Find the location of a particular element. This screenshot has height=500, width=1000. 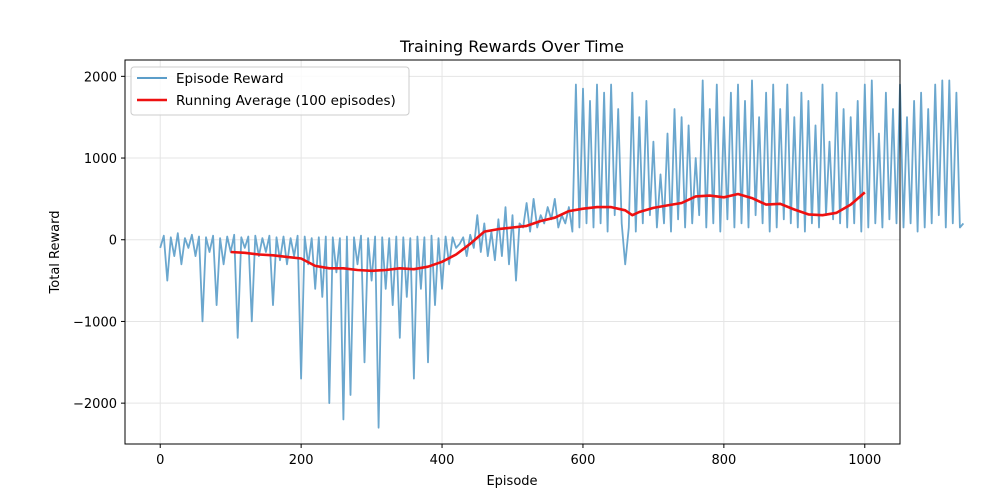

y-tick-label: 2000 is located at coordinates (100, 77).